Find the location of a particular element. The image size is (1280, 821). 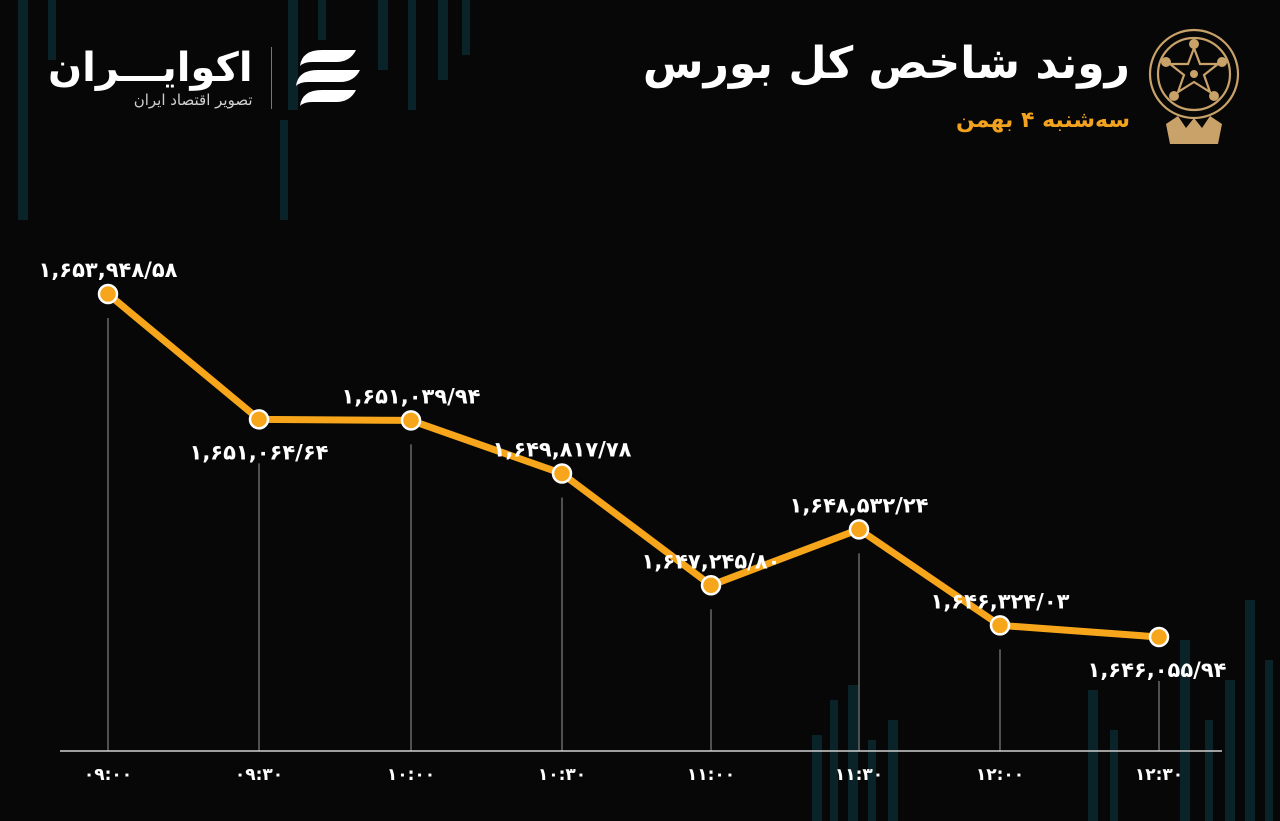

data-label: ۱,۶۵۳,۹۴۸/۵۸ is located at coordinates (108, 270).